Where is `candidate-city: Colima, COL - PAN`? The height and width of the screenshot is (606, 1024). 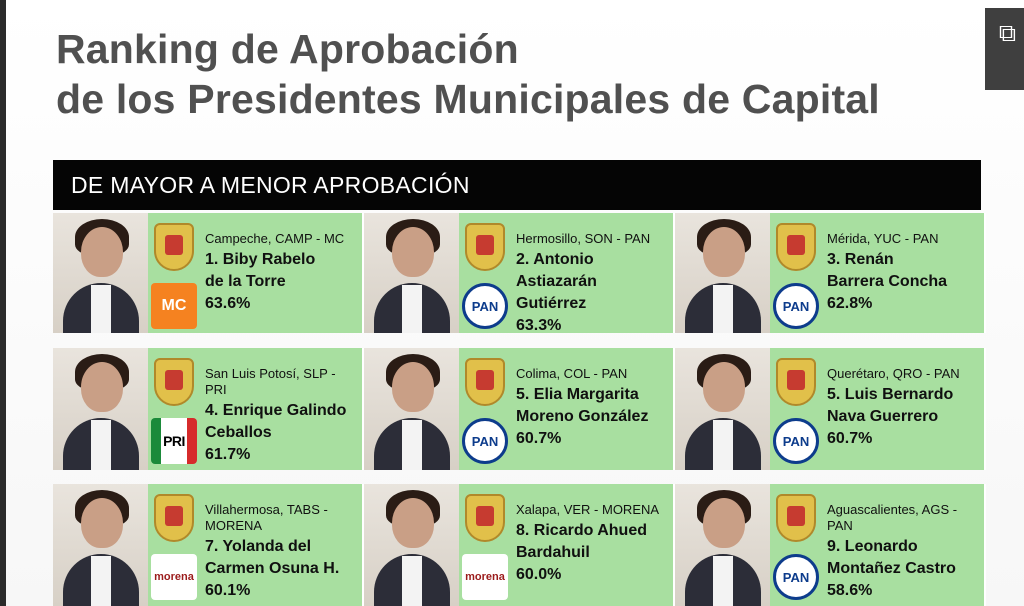 candidate-city: Colima, COL - PAN is located at coordinates (572, 373).